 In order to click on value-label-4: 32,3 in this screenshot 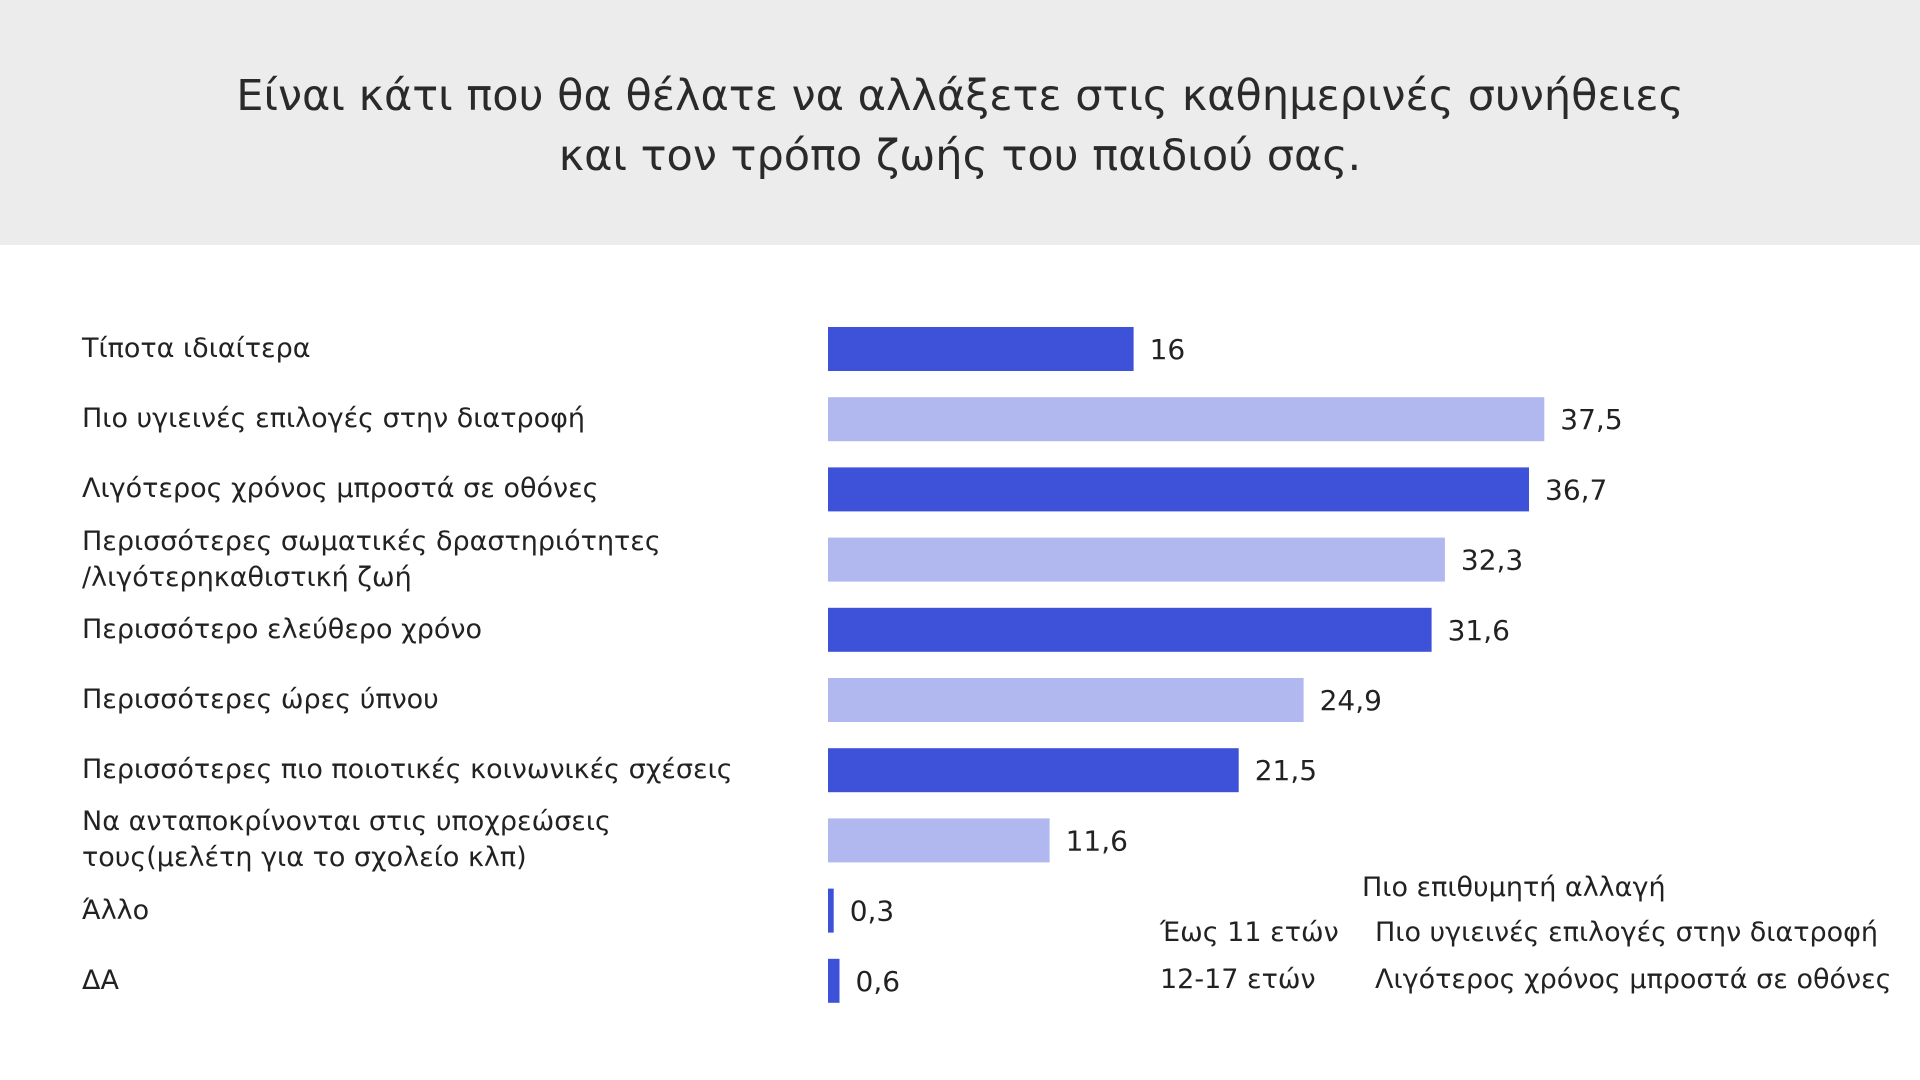, I will do `click(1492, 560)`.